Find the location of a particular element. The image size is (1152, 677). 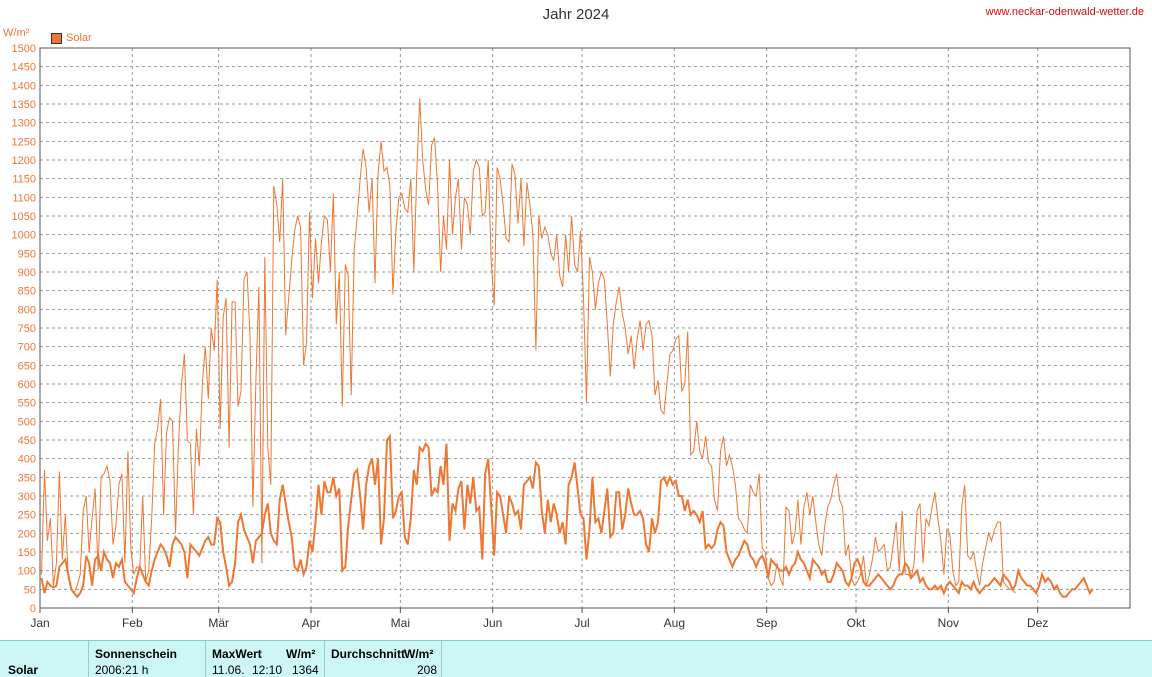

sunshine-value: 2006:21 h is located at coordinates (122, 670).